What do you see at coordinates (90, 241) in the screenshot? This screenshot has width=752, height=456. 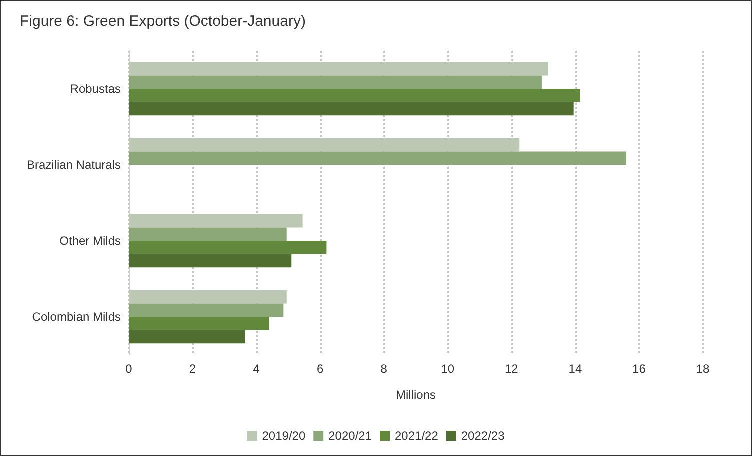 I see `y-tick-label: Other Milds` at bounding box center [90, 241].